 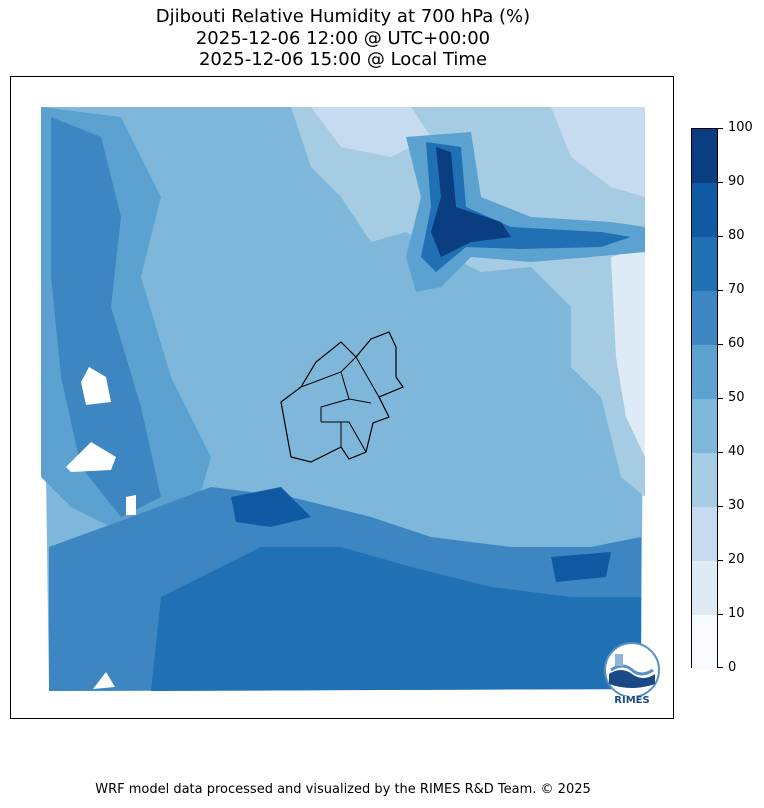 I want to click on colorbar-tick-label: 40, so click(x=736, y=451).